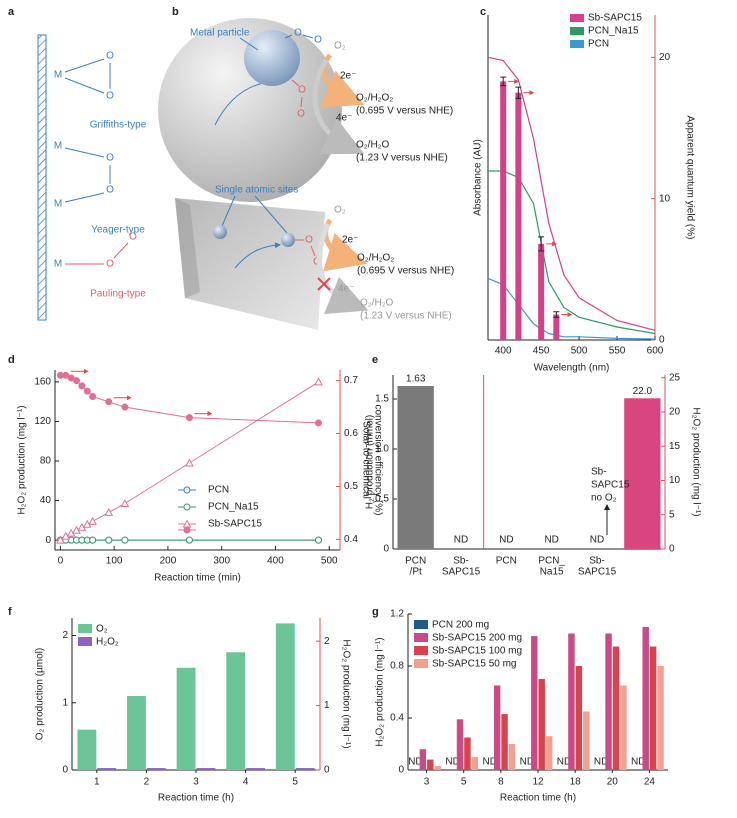  Describe the element at coordinates (460, 625) in the screenshot. I see `legend-label: PCN 200 mg` at that location.